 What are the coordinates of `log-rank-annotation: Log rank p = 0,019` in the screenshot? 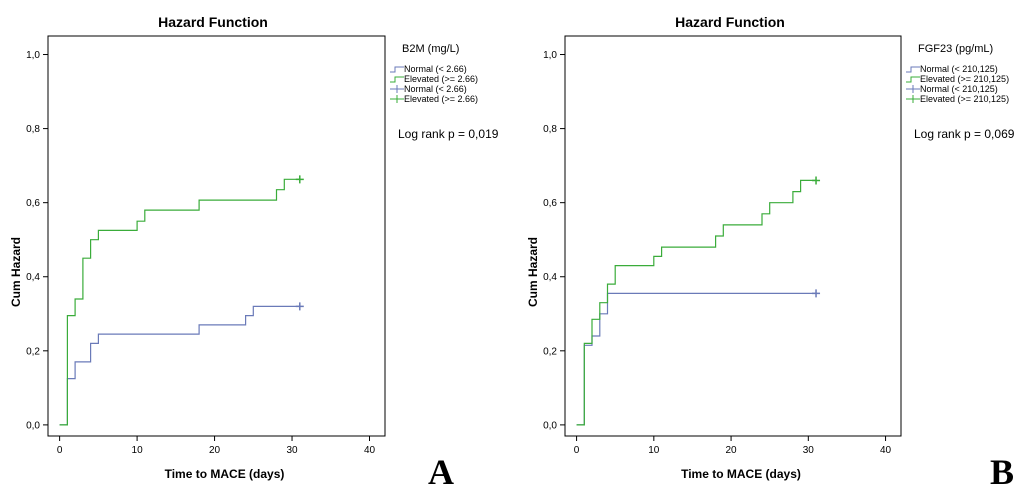 It's located at (448, 134).